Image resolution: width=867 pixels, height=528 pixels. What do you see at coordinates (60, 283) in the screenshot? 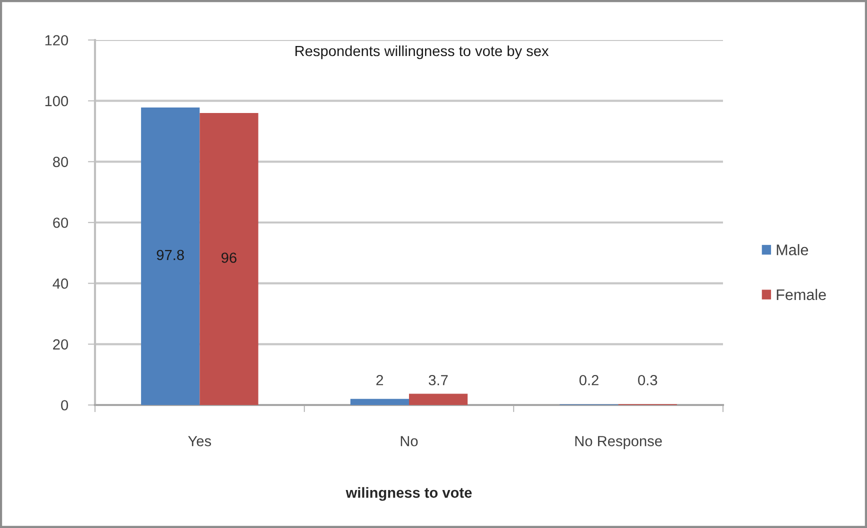
I see `y-tick-label: 40` at bounding box center [60, 283].